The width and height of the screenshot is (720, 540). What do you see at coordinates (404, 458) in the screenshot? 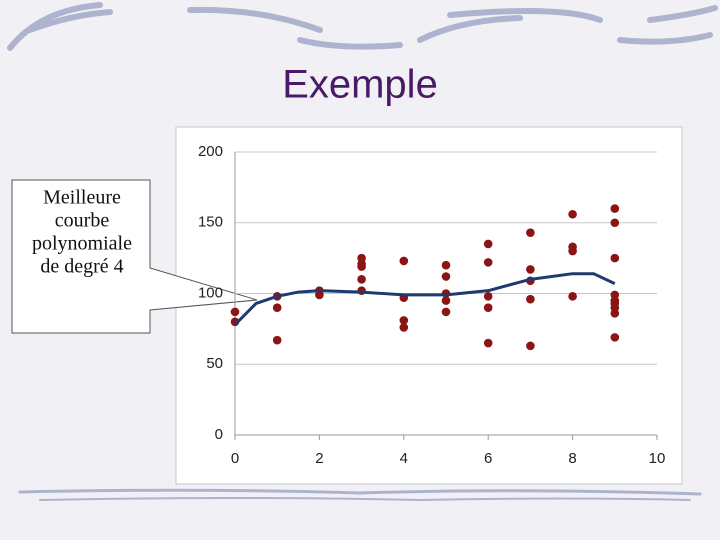
I see `x-tick-label: 4` at bounding box center [404, 458].